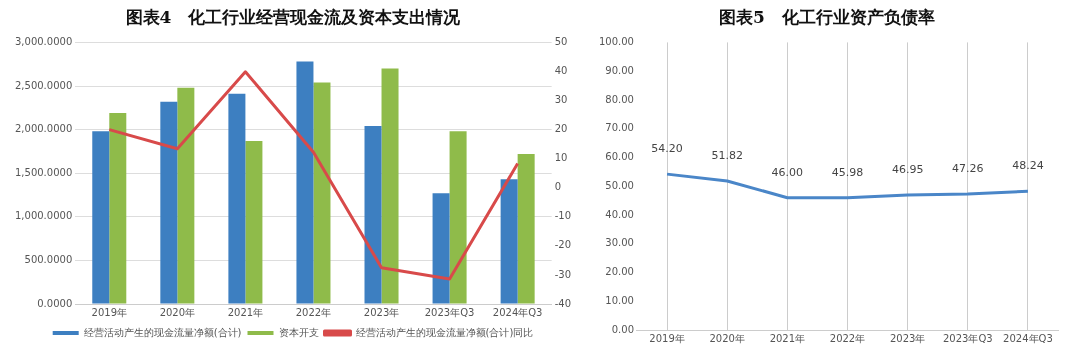  I want to click on y2-tick-label: 40, so click(561, 71).